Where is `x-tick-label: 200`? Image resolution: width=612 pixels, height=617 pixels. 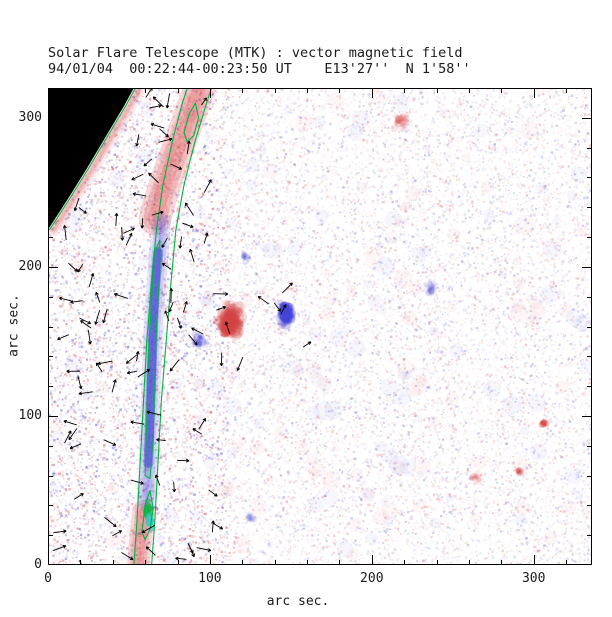
x-tick-label: 200 is located at coordinates (372, 578).